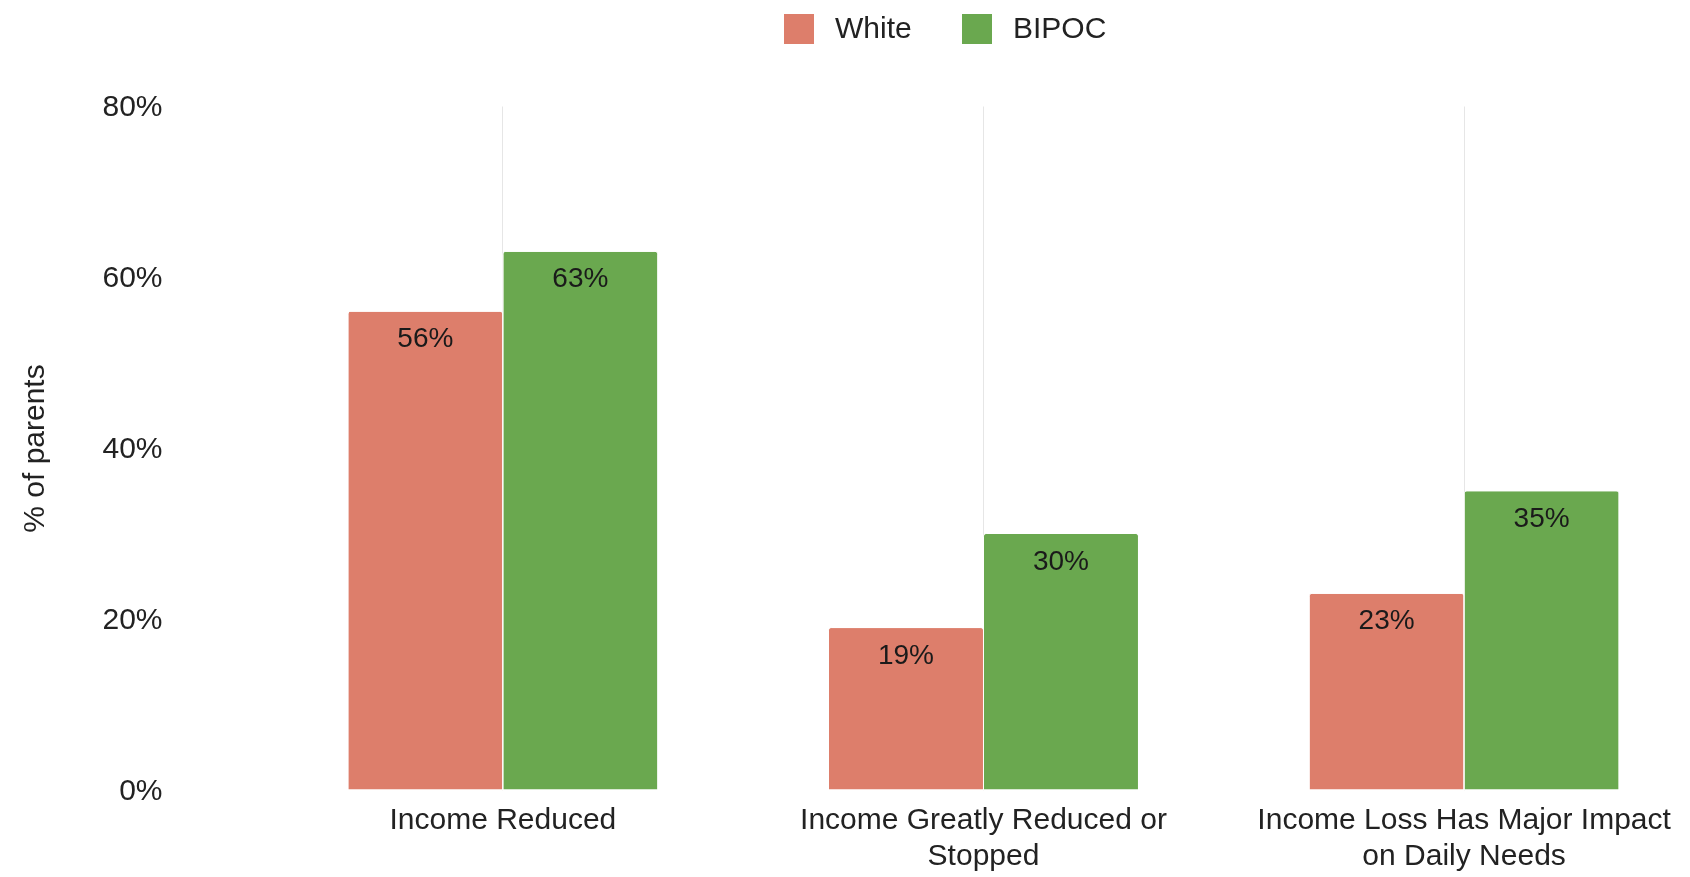 The image size is (1690, 877). Describe the element at coordinates (1386, 620) in the screenshot. I see `data-label: 23%` at that location.